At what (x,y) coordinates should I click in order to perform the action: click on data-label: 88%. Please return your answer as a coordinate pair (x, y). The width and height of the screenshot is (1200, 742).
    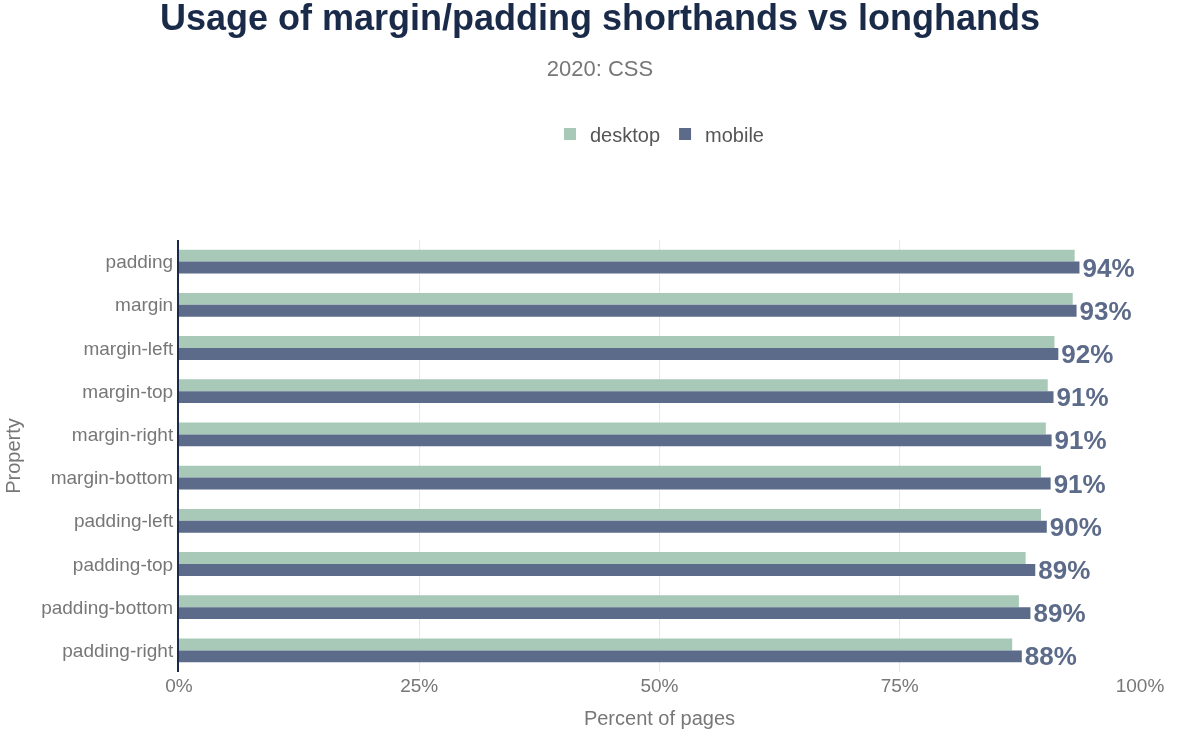
    Looking at the image, I should click on (1050, 656).